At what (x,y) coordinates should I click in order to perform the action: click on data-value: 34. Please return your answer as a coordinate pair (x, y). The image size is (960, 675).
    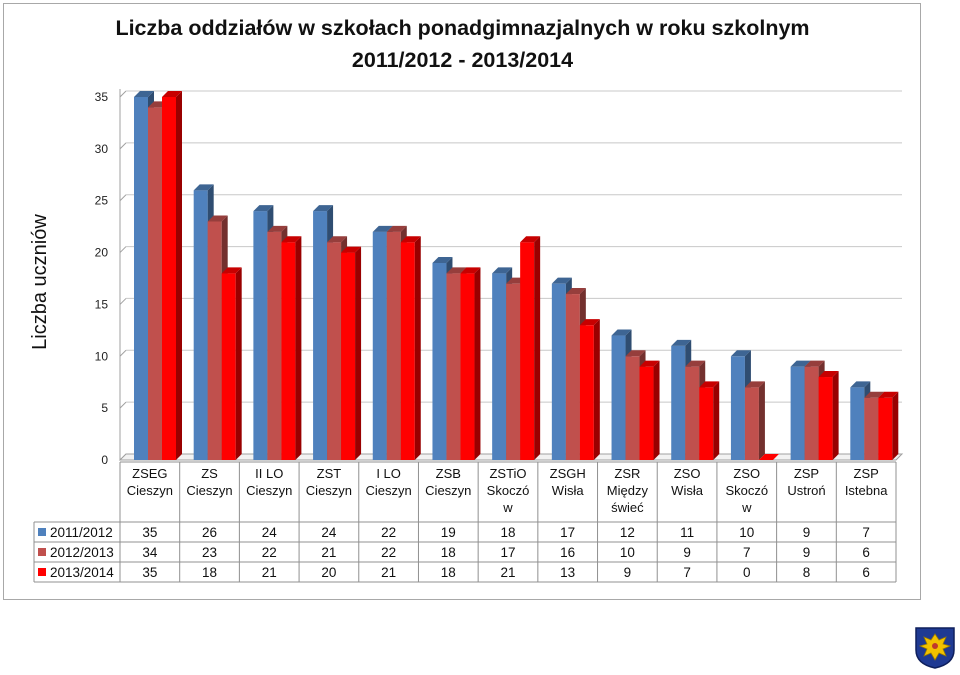
    Looking at the image, I should click on (150, 552).